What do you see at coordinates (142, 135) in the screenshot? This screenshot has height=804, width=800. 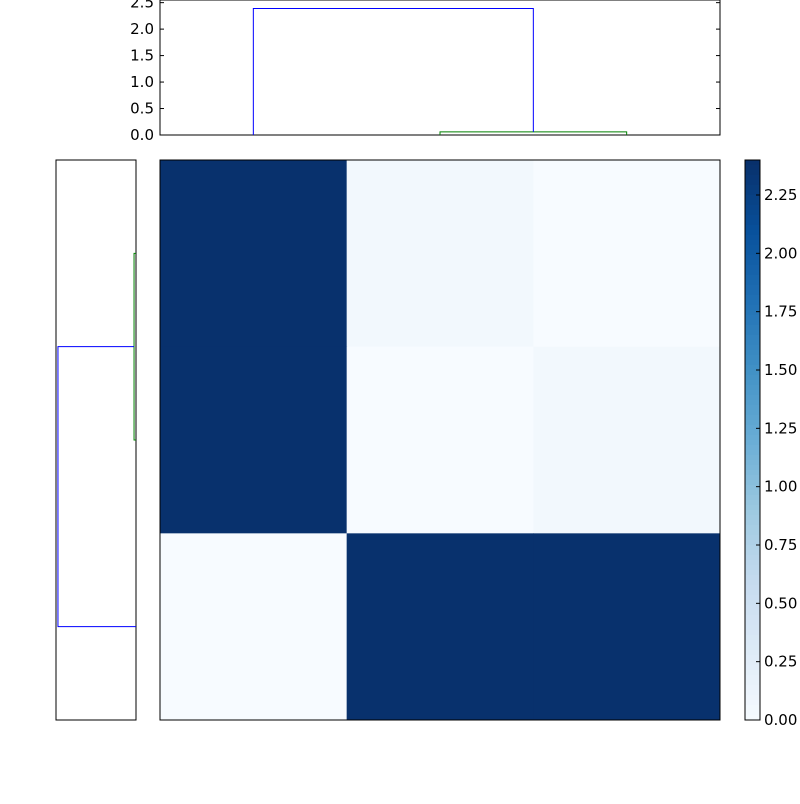 I see `y-tick-label: 0.0` at bounding box center [142, 135].